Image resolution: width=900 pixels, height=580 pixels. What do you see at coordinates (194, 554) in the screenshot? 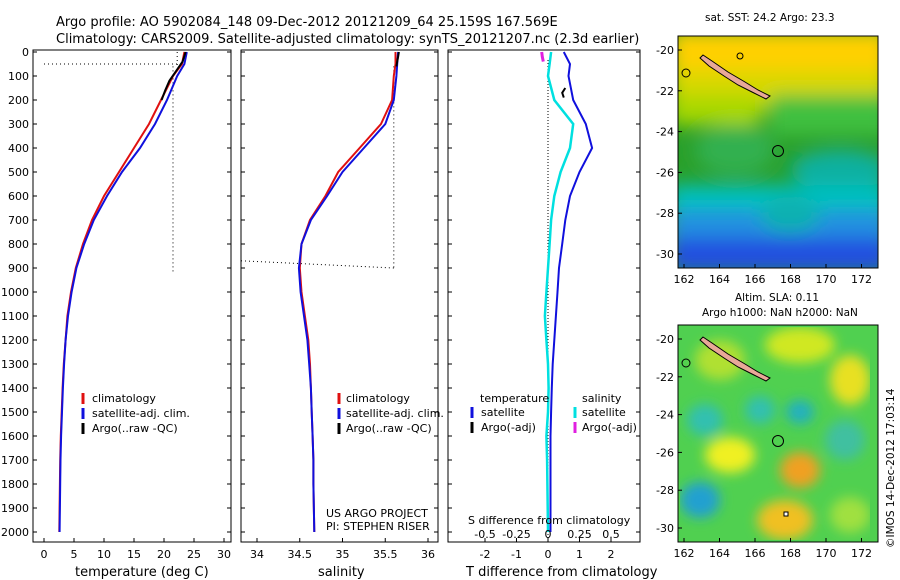
I see `x-tick-label: 25` at bounding box center [194, 554].